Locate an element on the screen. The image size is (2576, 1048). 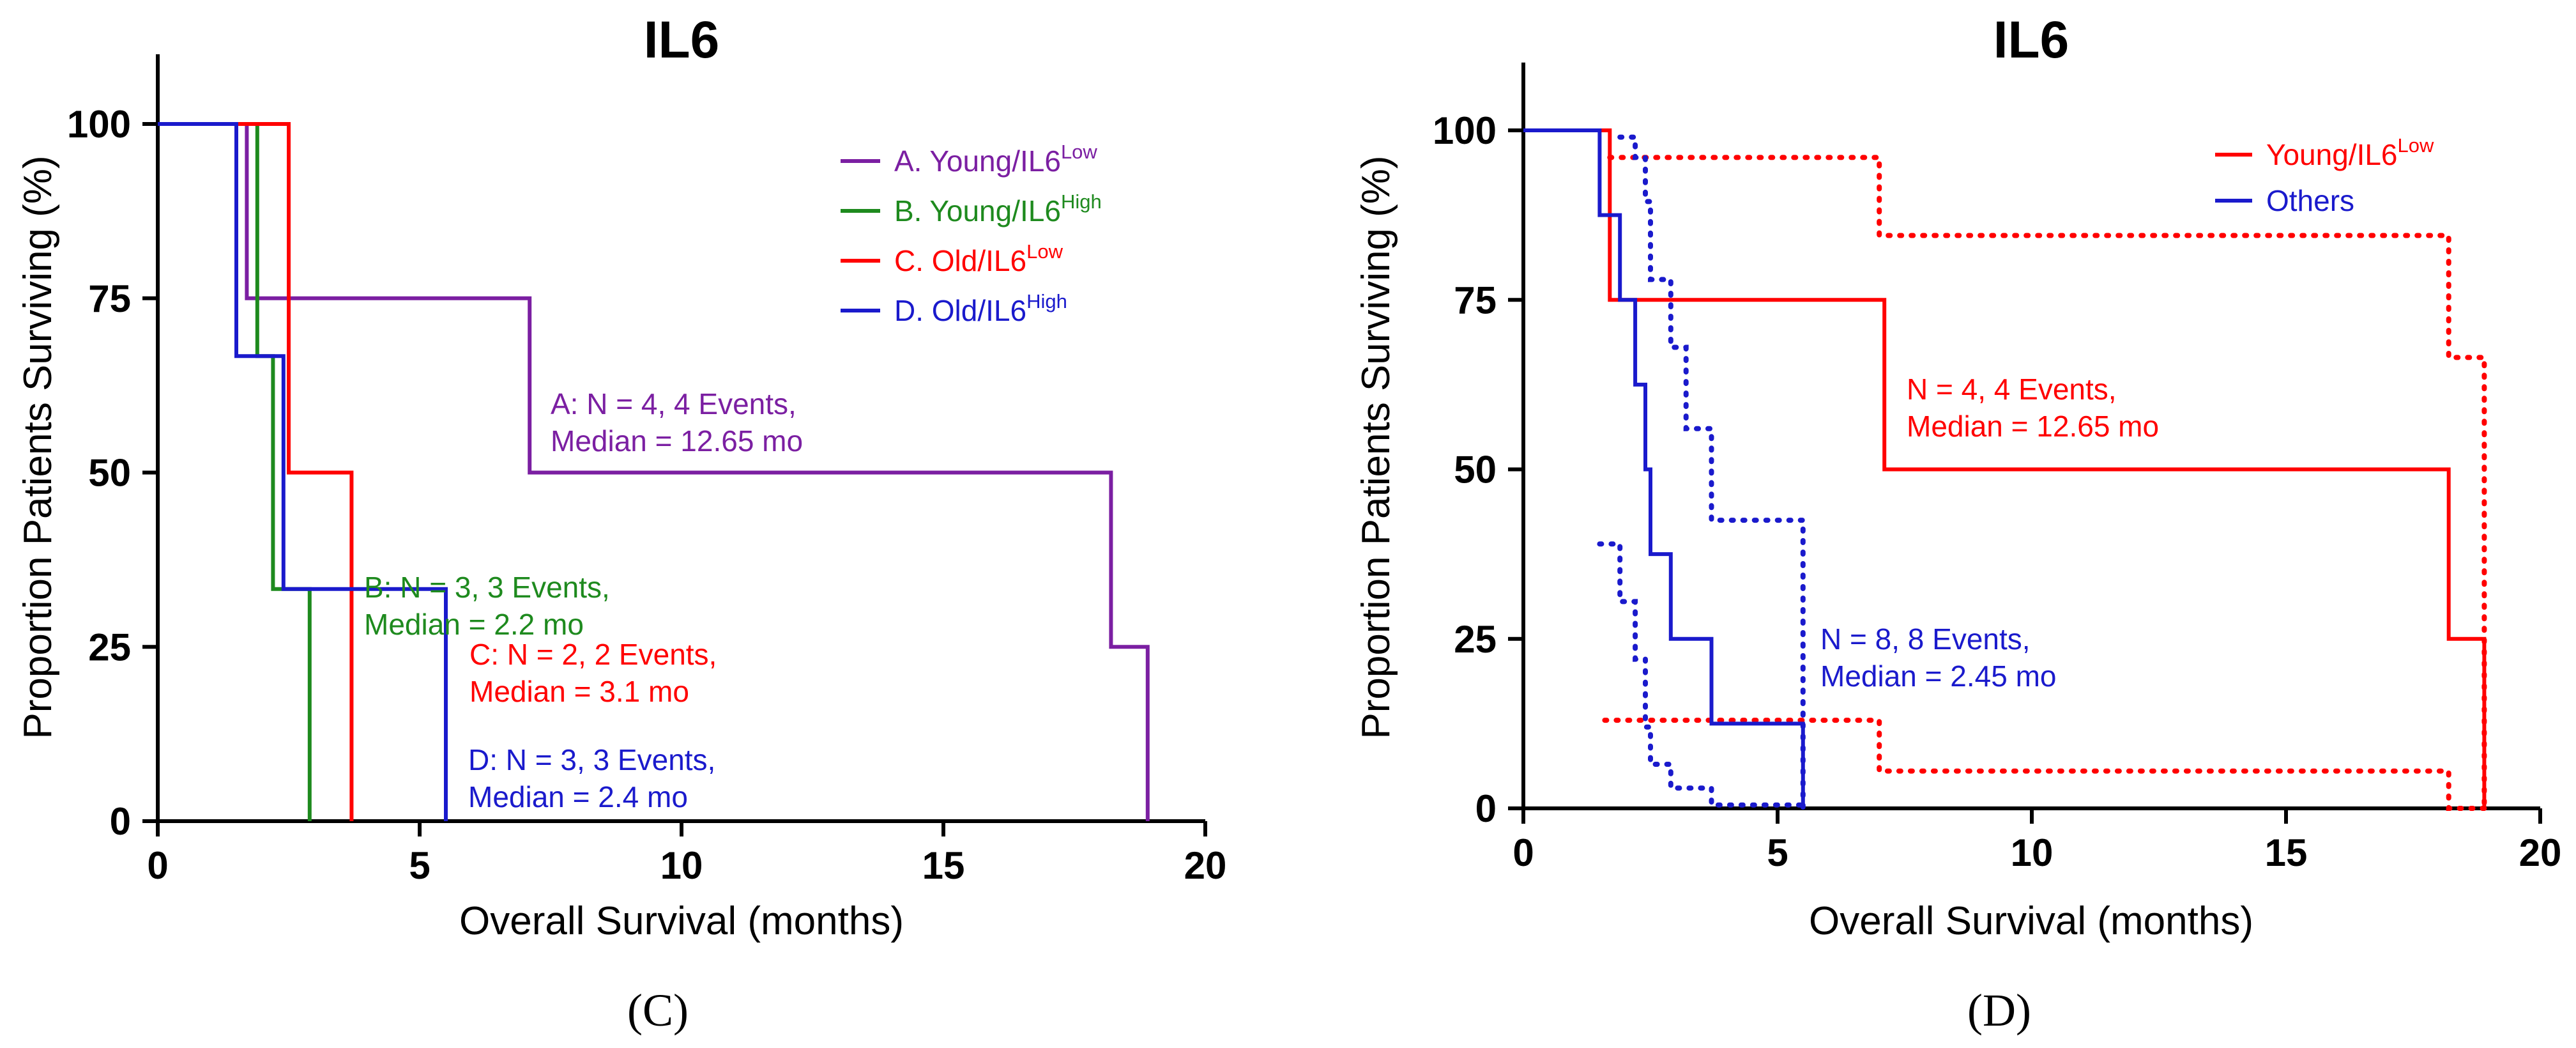
legend-label: A. Young/IL6Low is located at coordinates (996, 159).